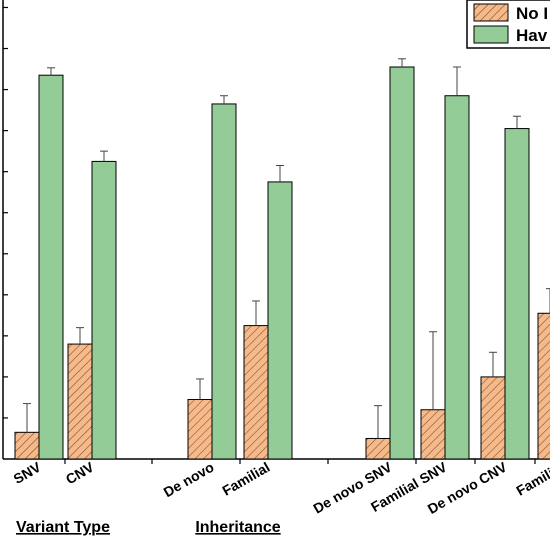 This screenshot has height=537, width=550. I want to click on y-axis, so click(5, 229).